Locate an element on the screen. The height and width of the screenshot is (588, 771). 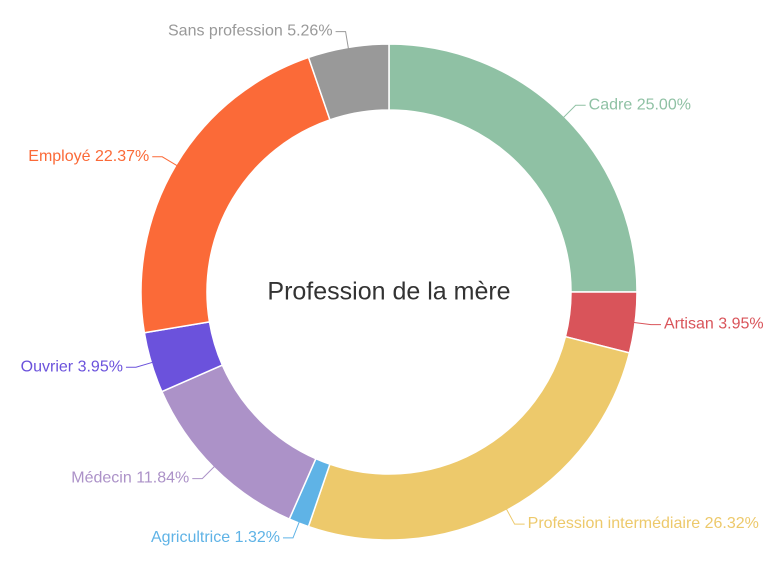
slice-label-name: Profession intermédiaire is located at coordinates (614, 523).